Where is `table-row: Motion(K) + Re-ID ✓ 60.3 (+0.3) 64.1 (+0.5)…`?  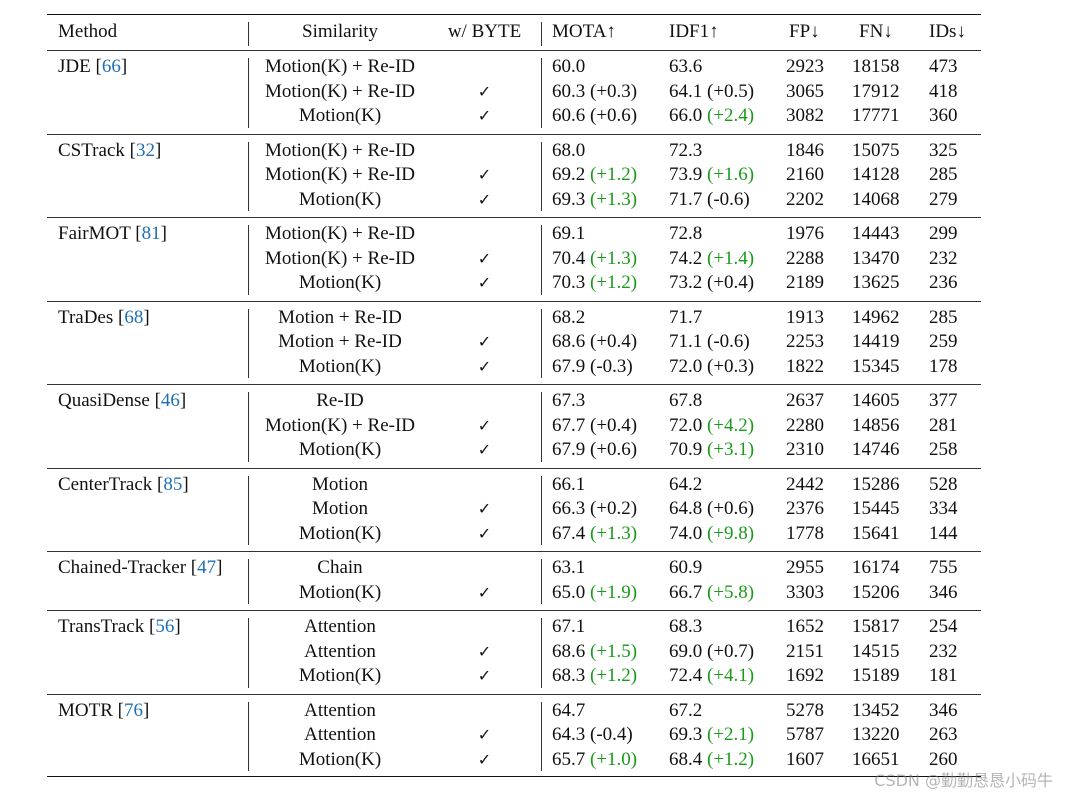
table-row: Motion(K) + Re-ID ✓ 60.3 (+0.3) 64.1 (+0.5)… is located at coordinates (514, 92).